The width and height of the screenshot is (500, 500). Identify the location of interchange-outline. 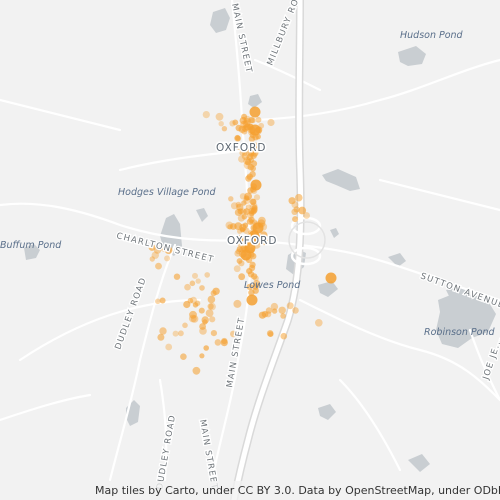
(307, 240).